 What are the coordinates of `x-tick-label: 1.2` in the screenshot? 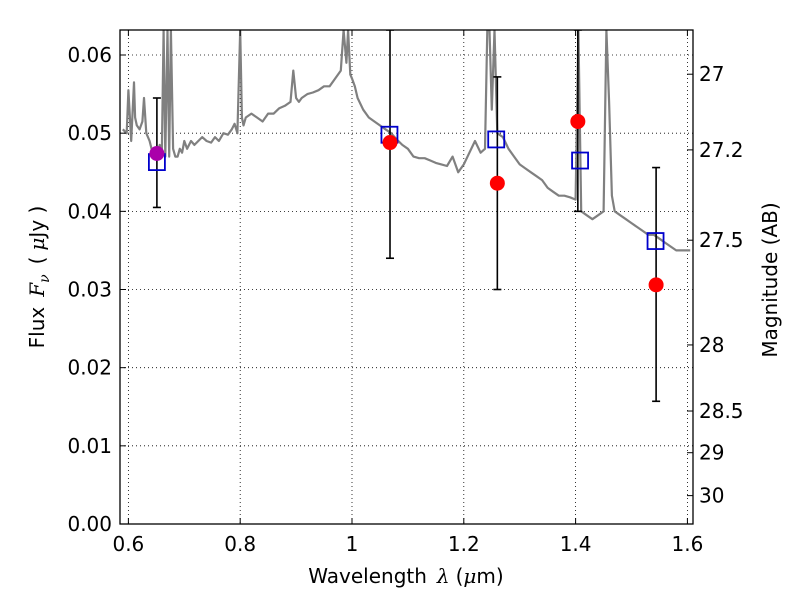 It's located at (464, 544).